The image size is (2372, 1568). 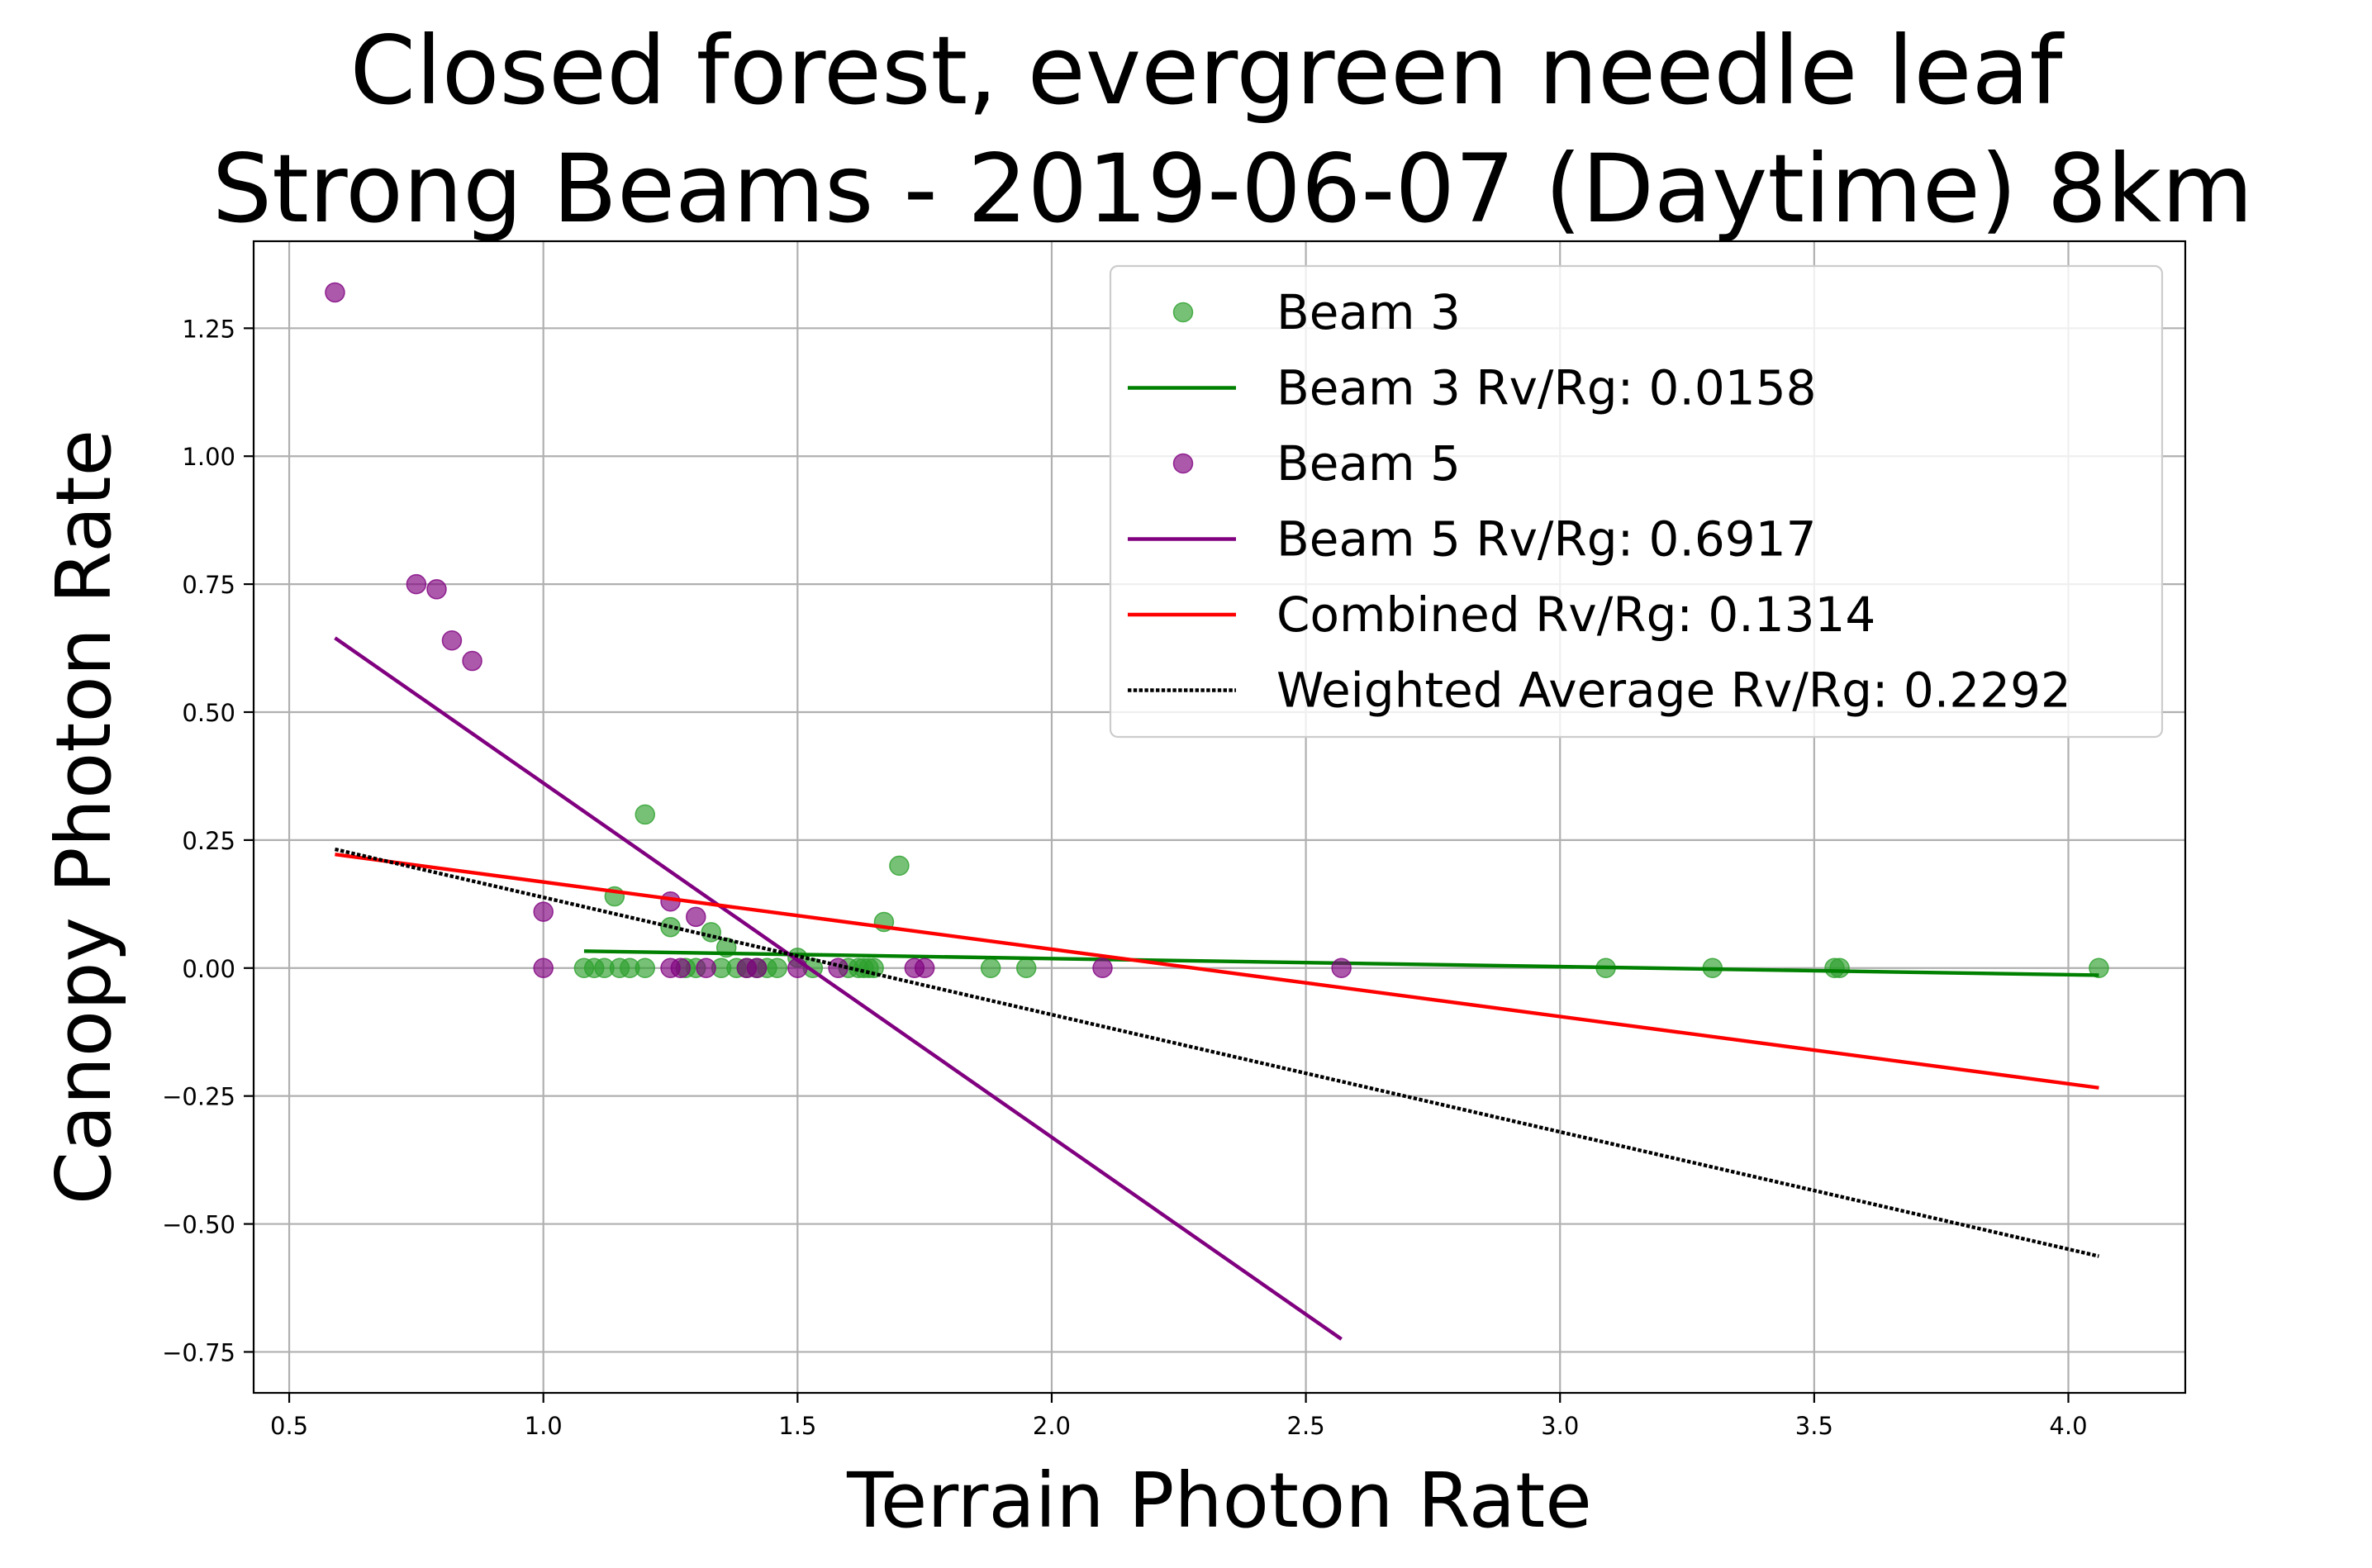 What do you see at coordinates (1368, 312) in the screenshot?
I see `legend-label: Beam 3` at bounding box center [1368, 312].